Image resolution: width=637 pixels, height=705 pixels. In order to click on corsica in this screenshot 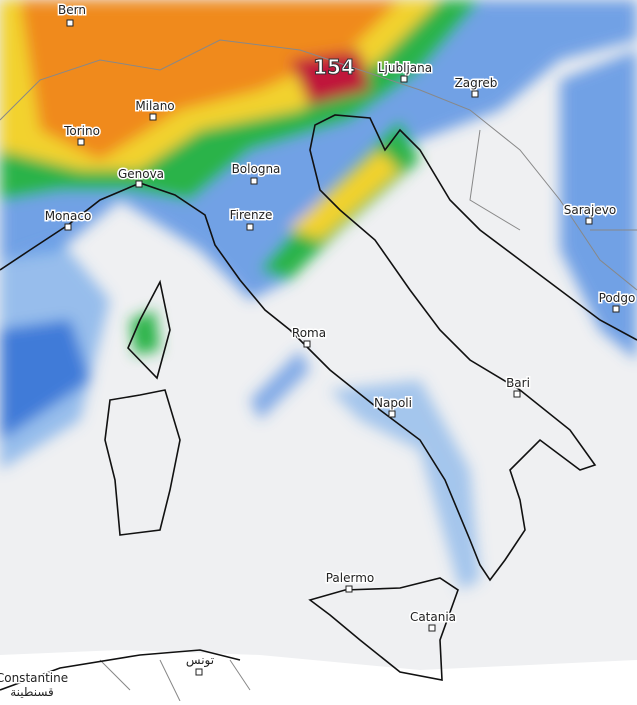, I will do `click(149, 329)`.